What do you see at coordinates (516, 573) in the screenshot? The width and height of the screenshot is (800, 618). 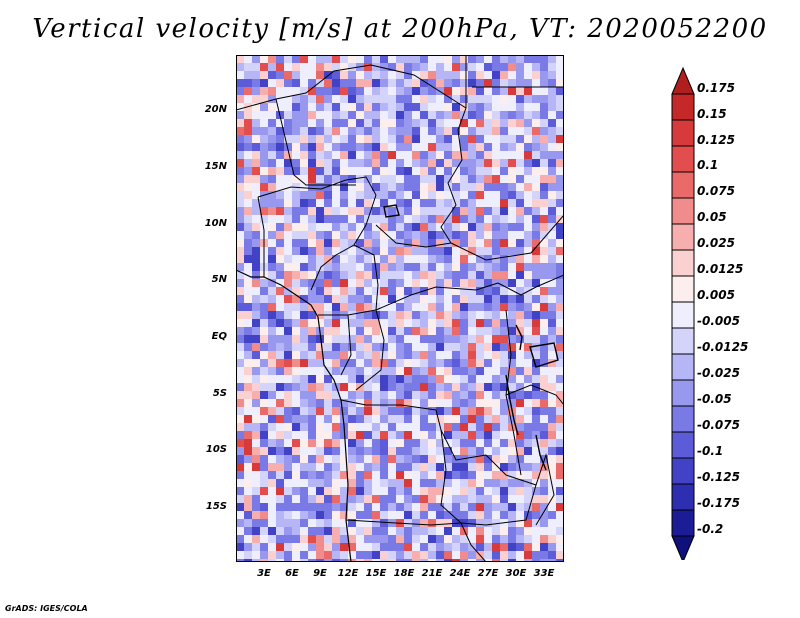 I see `lon-tick-label: 30E` at bounding box center [516, 573].